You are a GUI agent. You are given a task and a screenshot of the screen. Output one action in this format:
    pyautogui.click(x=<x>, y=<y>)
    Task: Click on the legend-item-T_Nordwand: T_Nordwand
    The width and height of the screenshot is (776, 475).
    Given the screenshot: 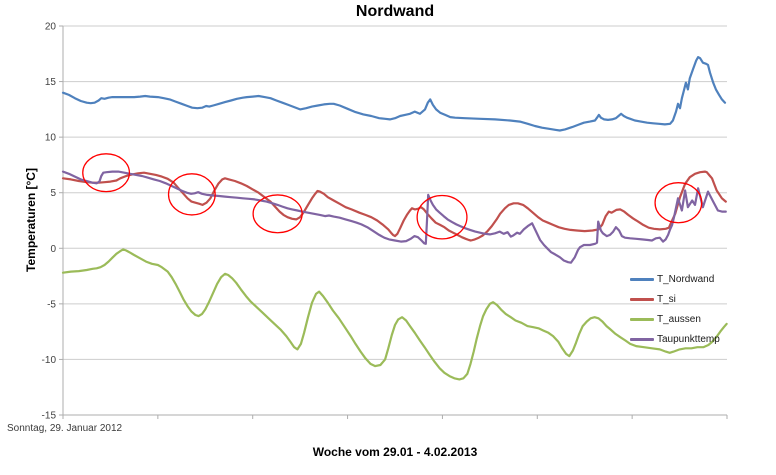 What is the action you would take?
    pyautogui.click(x=675, y=279)
    